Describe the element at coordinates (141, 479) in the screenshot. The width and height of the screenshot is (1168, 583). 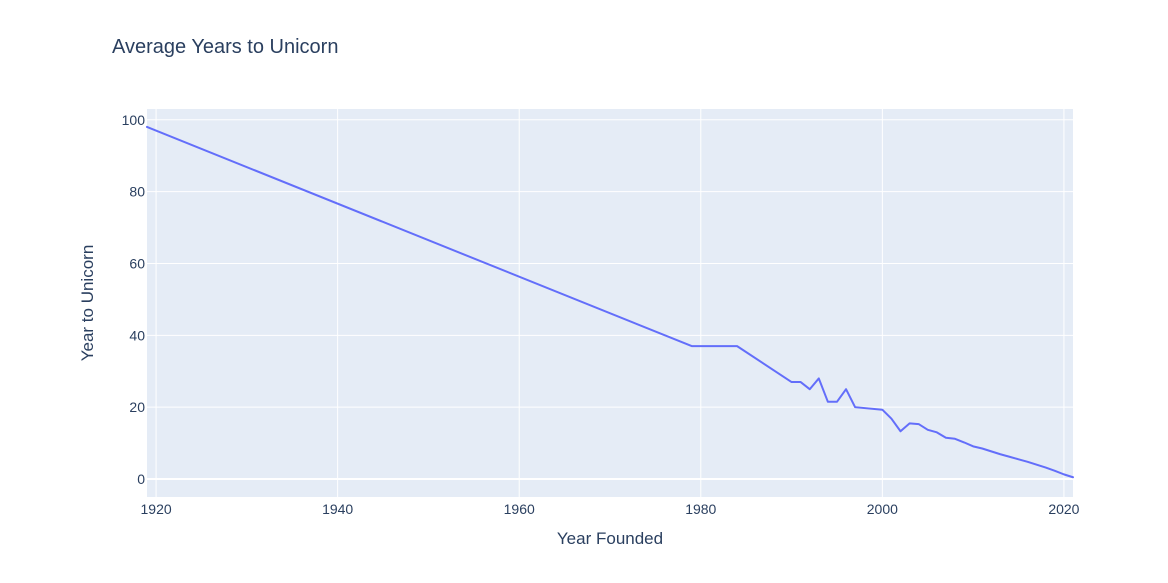
I see `y-tick-label: 0` at that location.